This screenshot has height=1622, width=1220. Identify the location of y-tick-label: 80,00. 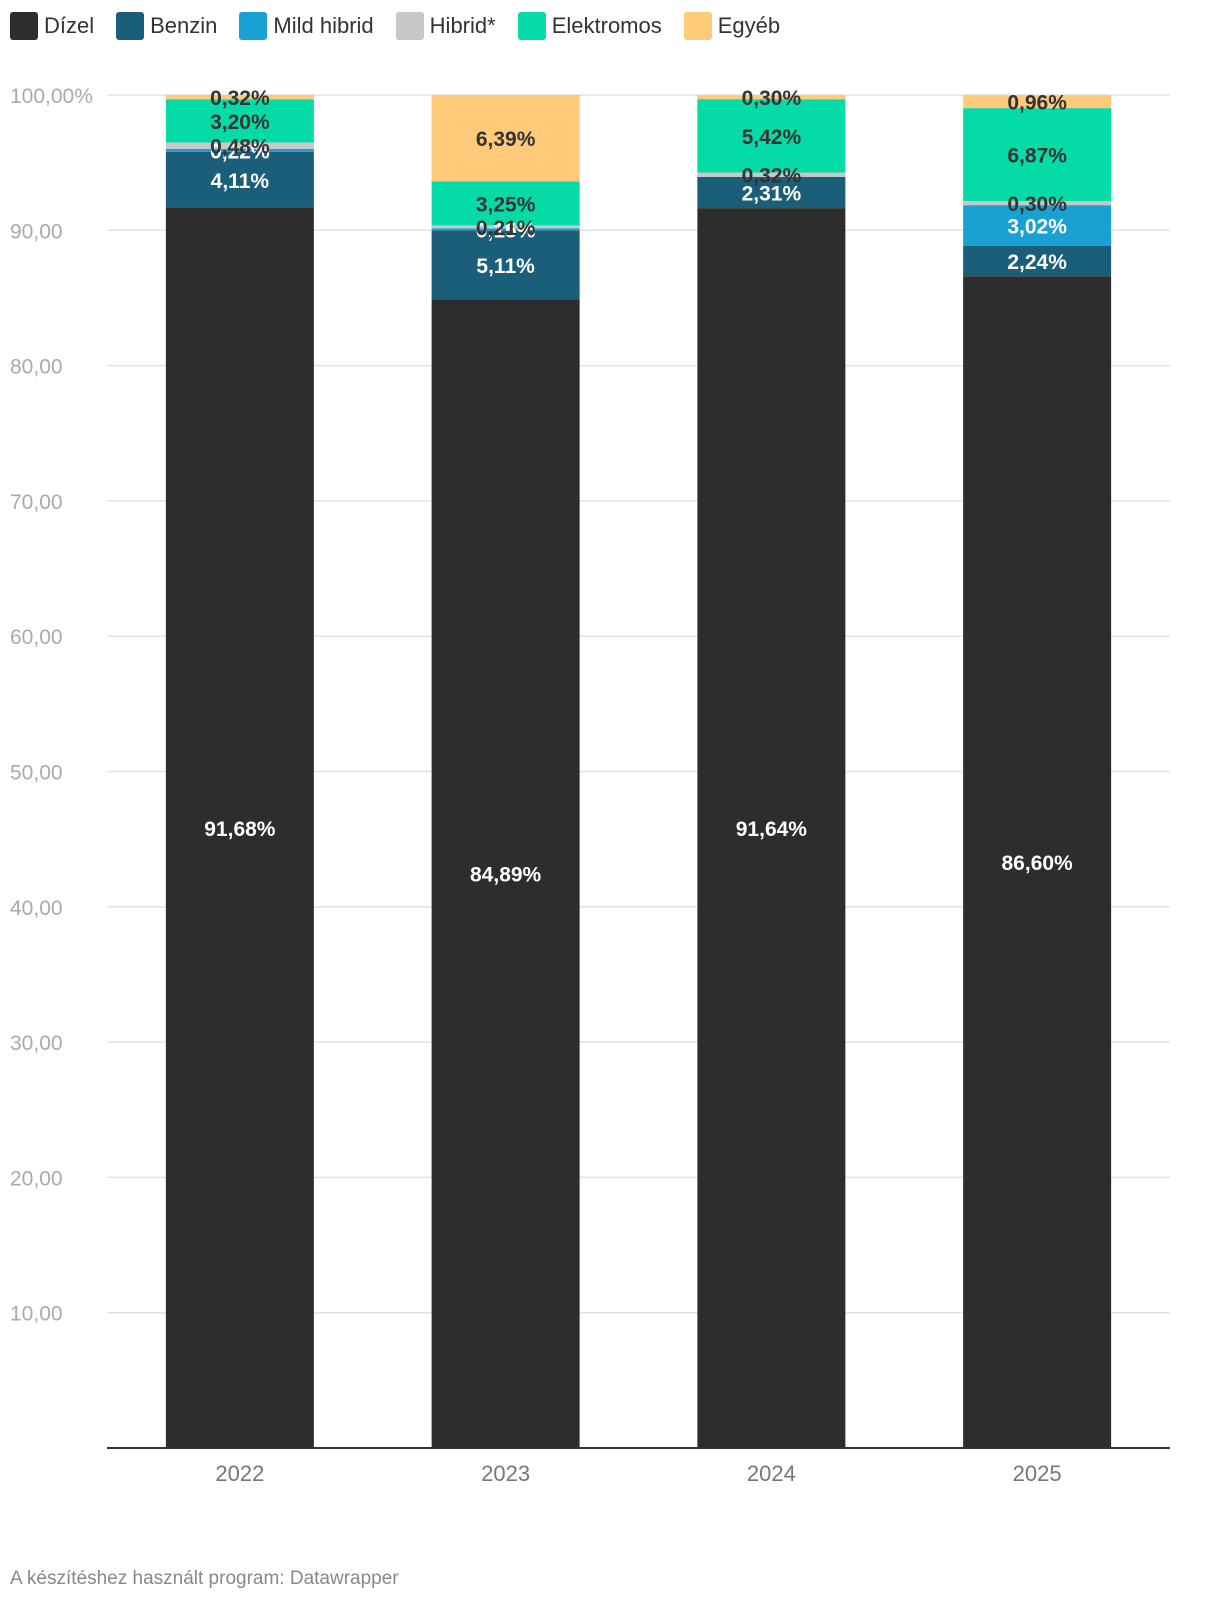
(36, 367).